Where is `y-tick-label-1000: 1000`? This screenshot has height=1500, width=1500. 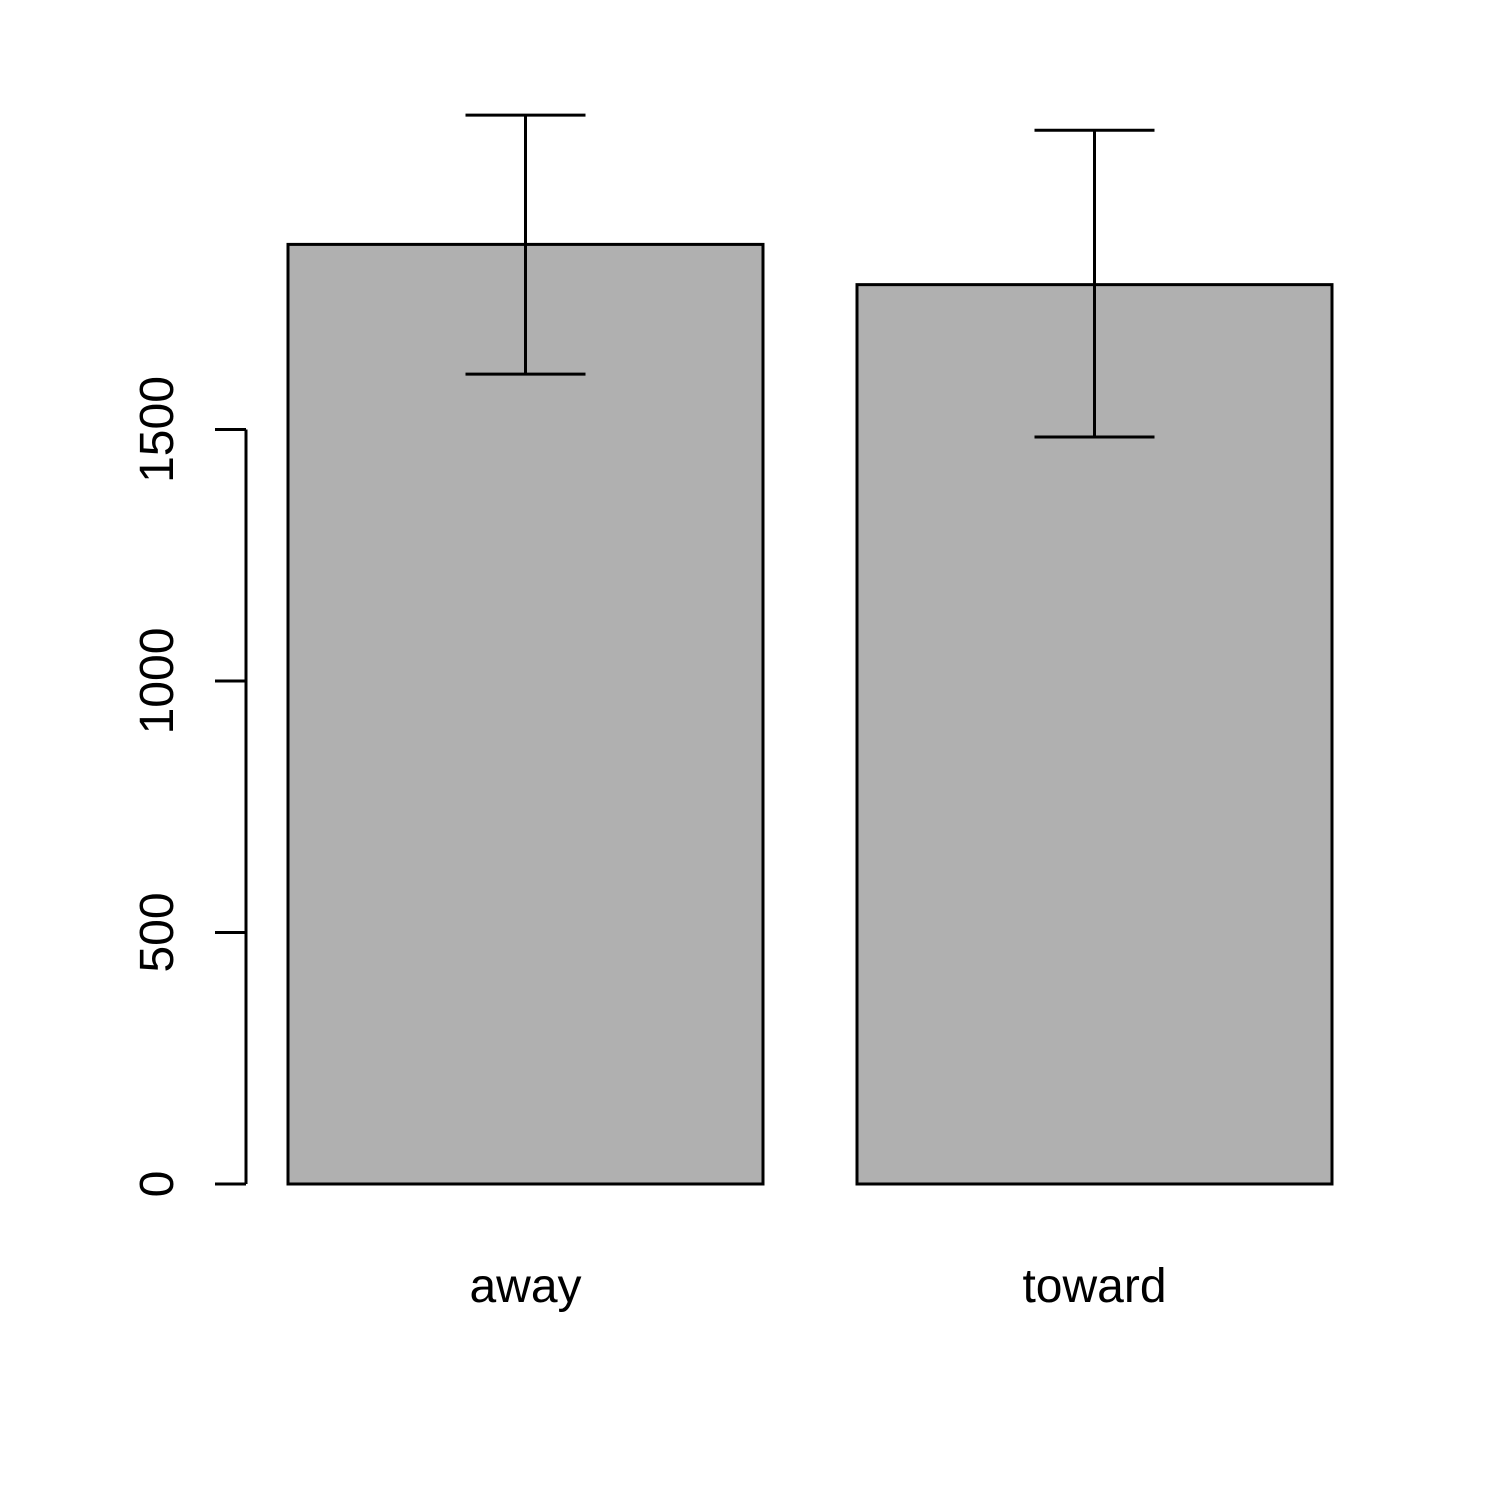
y-tick-label-1000: 1000 is located at coordinates (157, 681).